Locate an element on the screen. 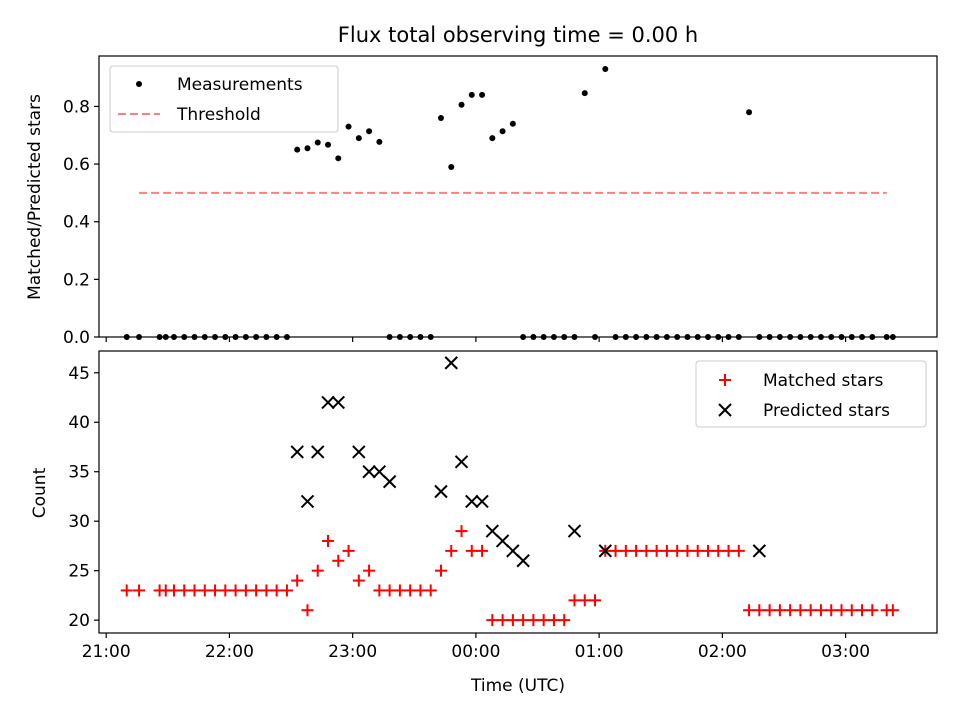 Image resolution: width=960 pixels, height=720 pixels. y-tick-label: 0.4 is located at coordinates (76, 223).